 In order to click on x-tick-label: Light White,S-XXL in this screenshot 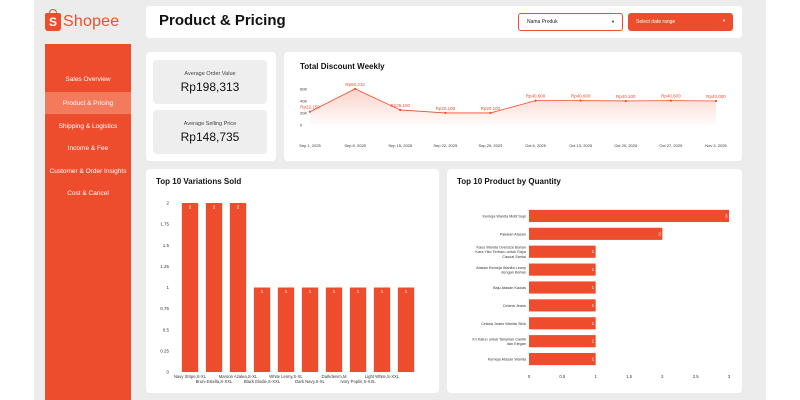, I will do `click(382, 376)`.